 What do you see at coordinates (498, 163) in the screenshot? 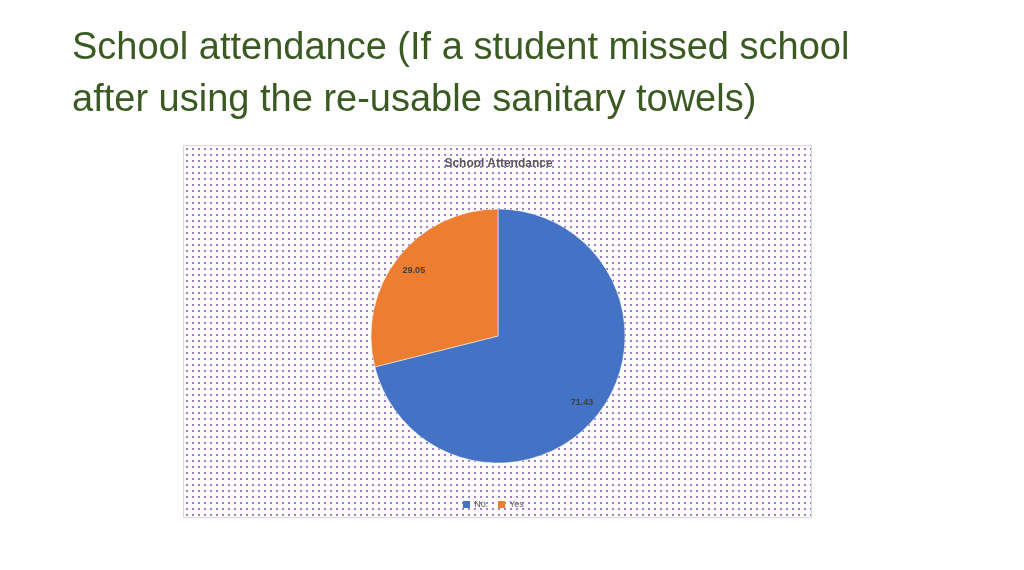
I see `chart-subtitle: School Attendance` at bounding box center [498, 163].